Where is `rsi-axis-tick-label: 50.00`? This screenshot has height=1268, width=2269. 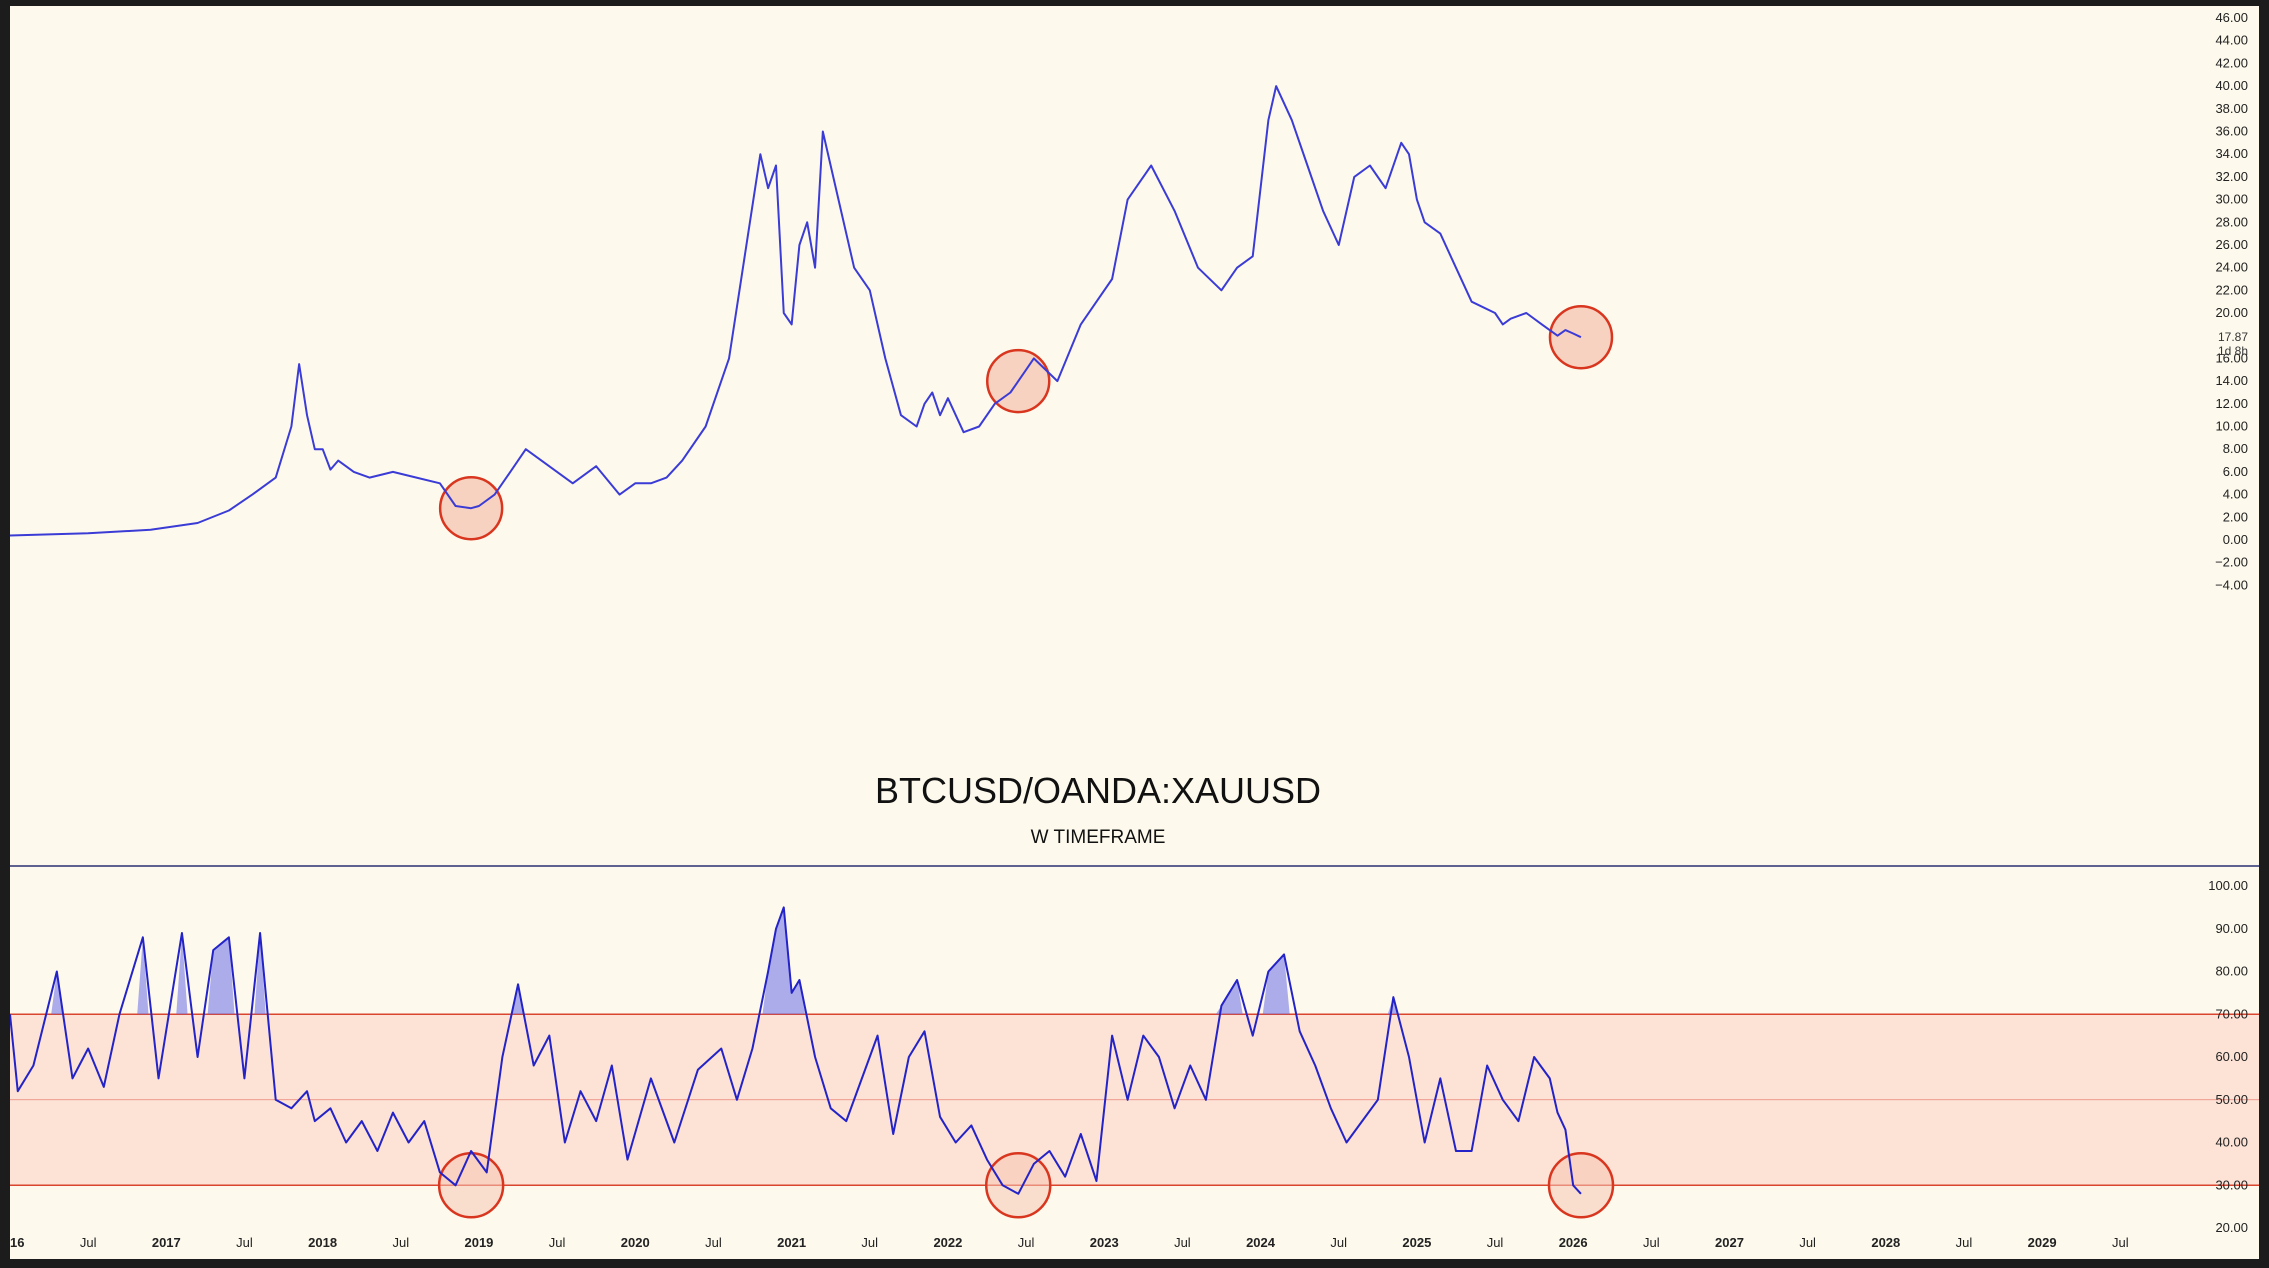 rsi-axis-tick-label: 50.00 is located at coordinates (2231, 1099).